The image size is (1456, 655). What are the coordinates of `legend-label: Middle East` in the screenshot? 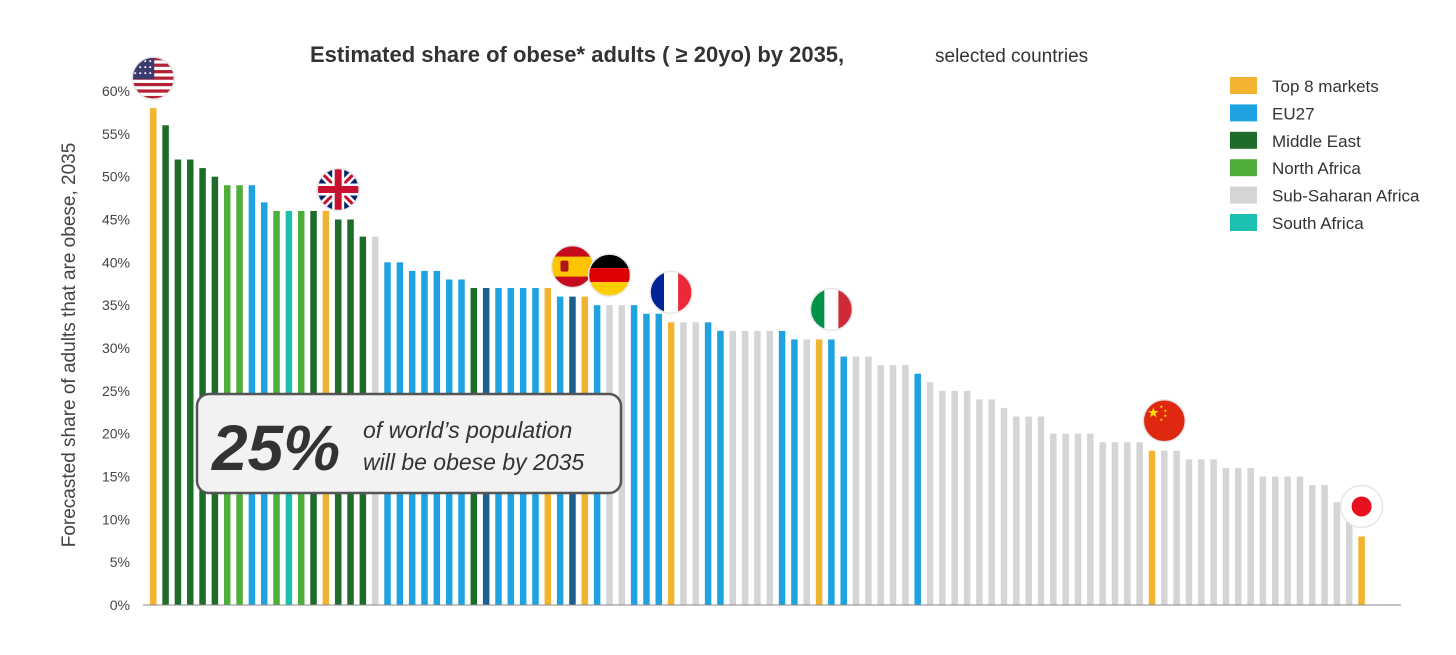 It's located at (1316, 141).